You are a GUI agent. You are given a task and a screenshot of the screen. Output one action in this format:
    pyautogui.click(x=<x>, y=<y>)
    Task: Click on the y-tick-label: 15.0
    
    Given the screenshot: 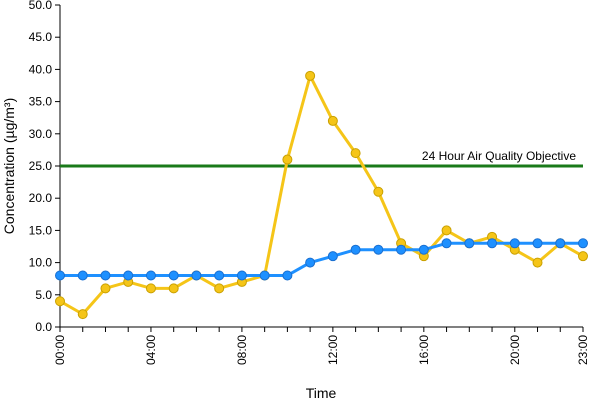 What is the action you would take?
    pyautogui.click(x=41, y=230)
    